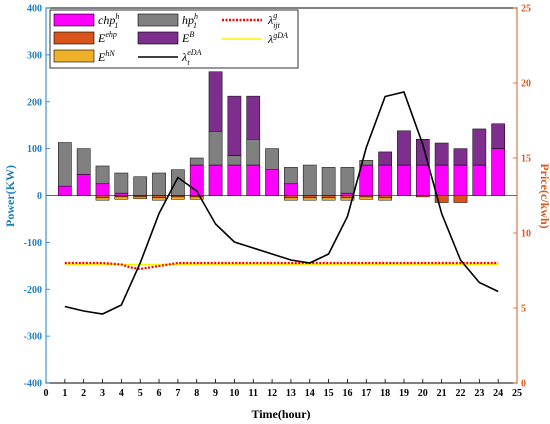 The width and height of the screenshot is (550, 424). I want to click on y-left-tick-label--100: -100, so click(33, 243).